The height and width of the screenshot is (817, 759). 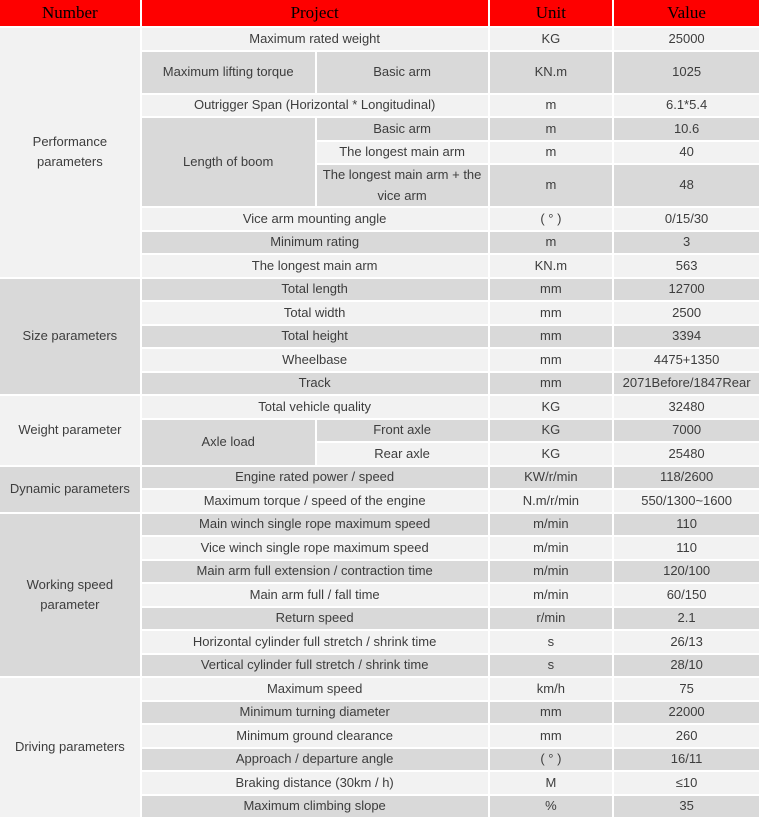 What do you see at coordinates (686, 689) in the screenshot?
I see `value-cell: 75` at bounding box center [686, 689].